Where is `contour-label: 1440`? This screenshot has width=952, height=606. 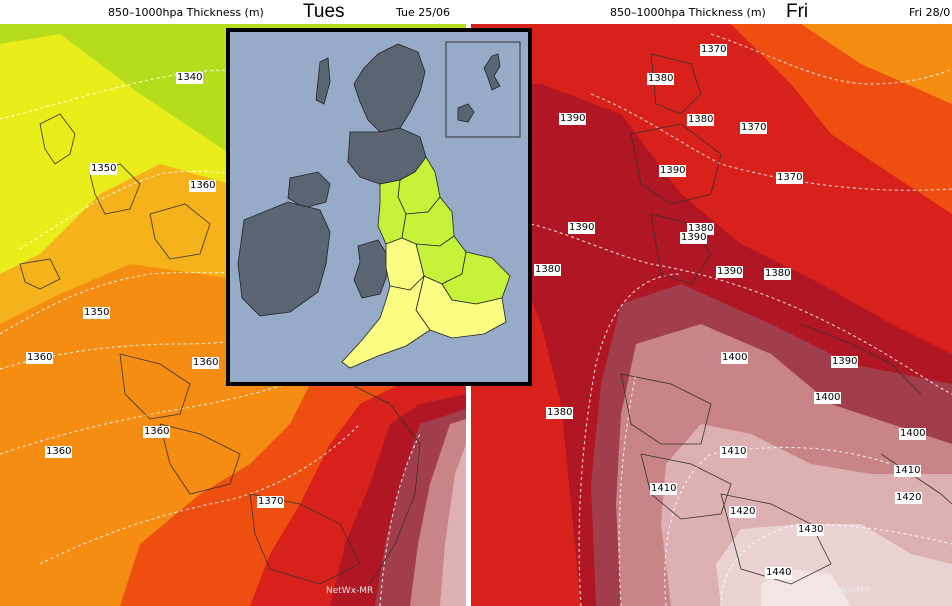
contour-label: 1440 is located at coordinates (779, 573).